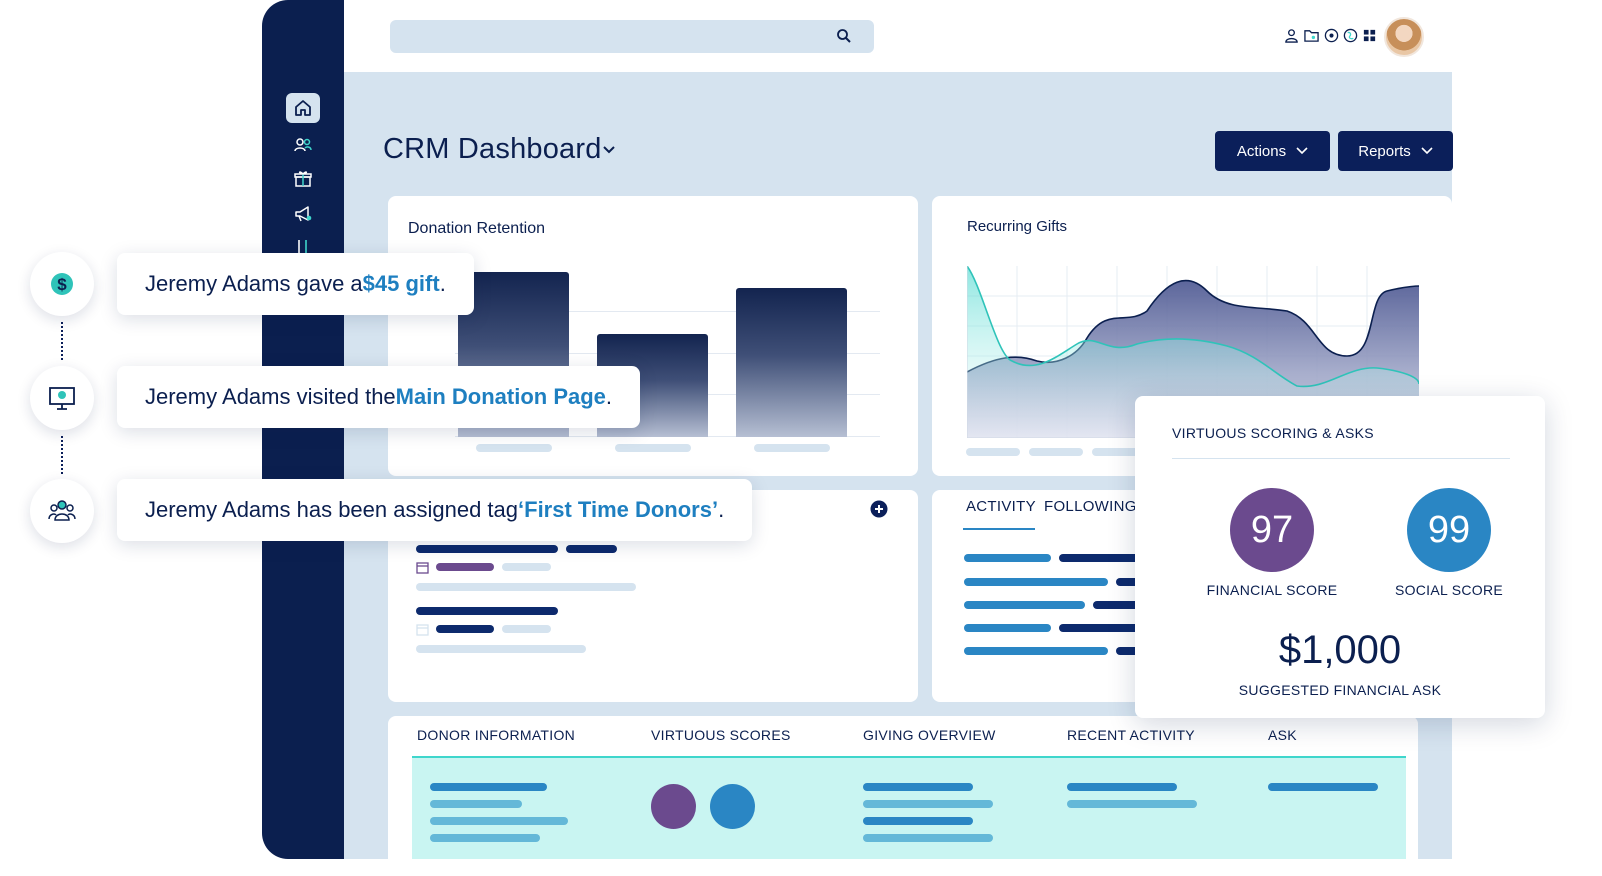 This screenshot has height=876, width=1602. What do you see at coordinates (844, 36) in the screenshot?
I see `search-icon` at bounding box center [844, 36].